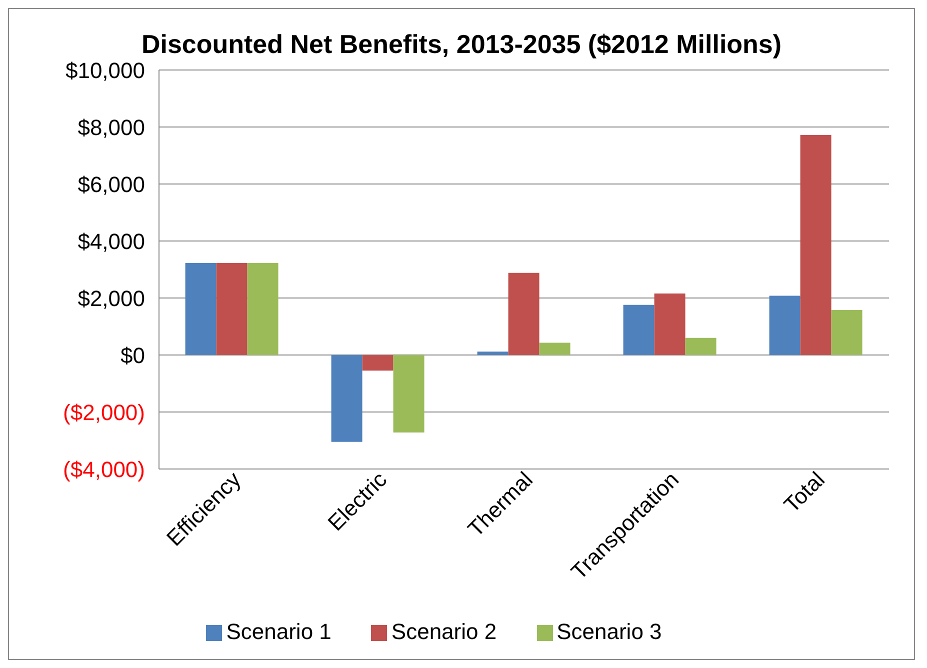  I want to click on chart-title: Discounted Net Benefits, 2013-2035 ($2012 Millions), so click(461, 44).